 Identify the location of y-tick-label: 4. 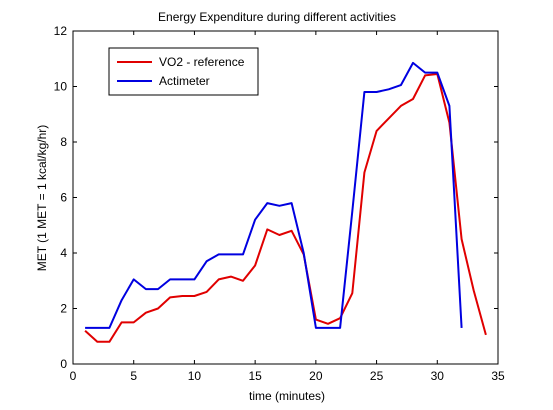
(63, 253).